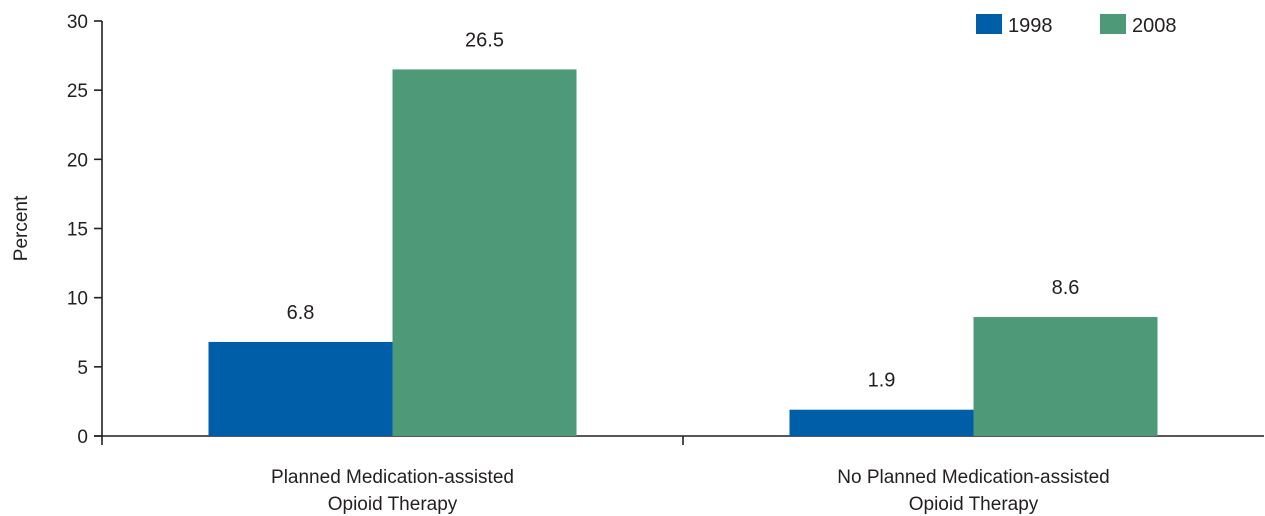  What do you see at coordinates (1066, 288) in the screenshot?
I see `bar-value-label: 8.6` at bounding box center [1066, 288].